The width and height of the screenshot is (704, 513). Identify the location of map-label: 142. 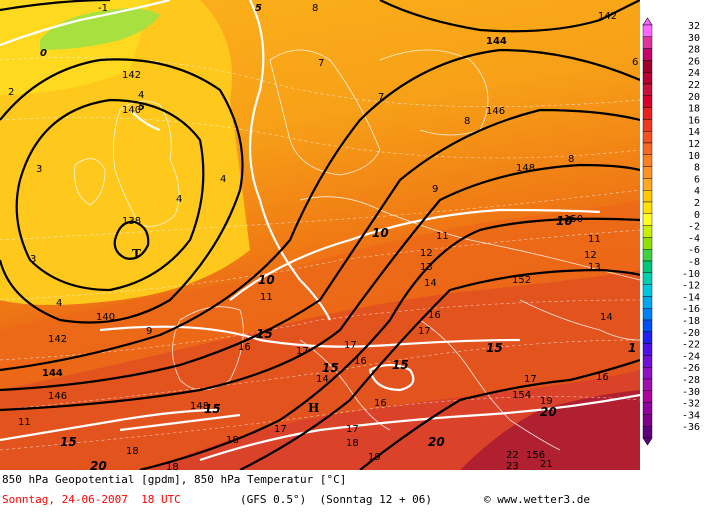
(131, 75).